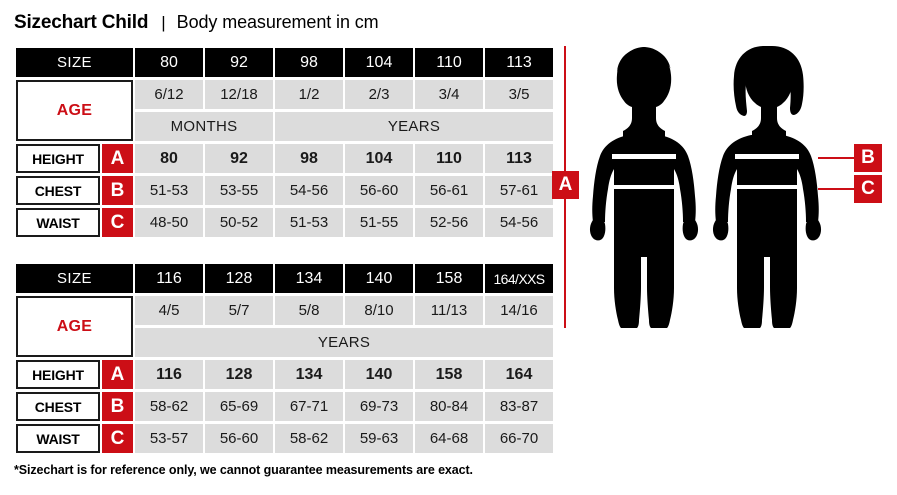 The height and width of the screenshot is (495, 897). Describe the element at coordinates (868, 189) in the screenshot. I see `marker-c-badge: C` at that location.